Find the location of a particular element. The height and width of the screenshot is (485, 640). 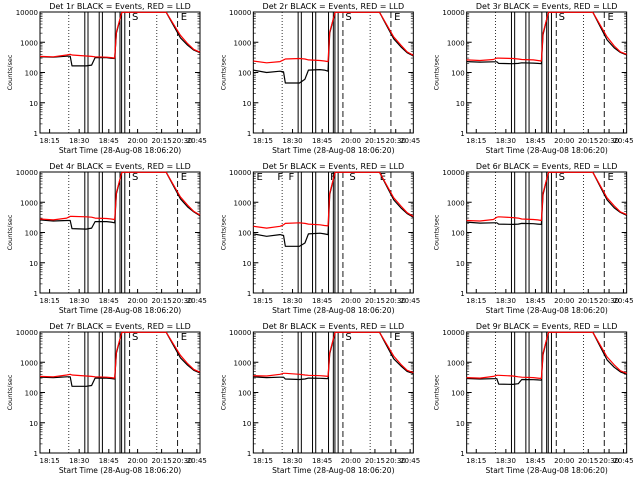

panel-title: Det 2r BLACK = Events, RED = LLD is located at coordinates (334, 6).